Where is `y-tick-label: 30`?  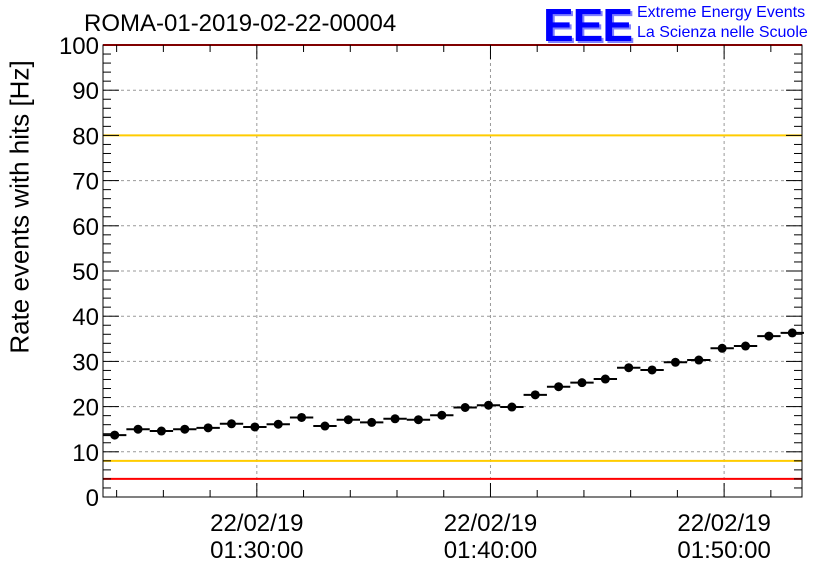 y-tick-label: 30 is located at coordinates (85, 362).